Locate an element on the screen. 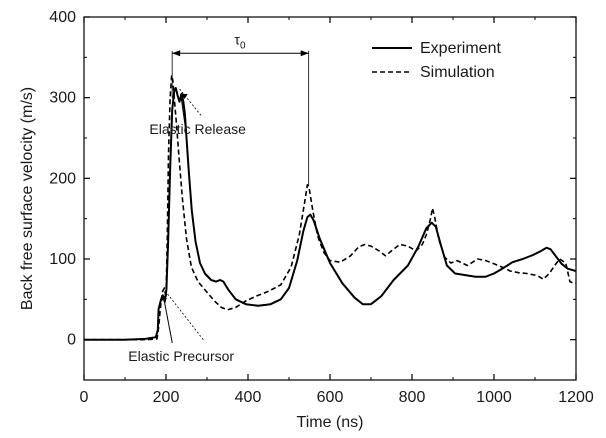 This screenshot has height=438, width=606. tau-subscript: 0 is located at coordinates (243, 45).